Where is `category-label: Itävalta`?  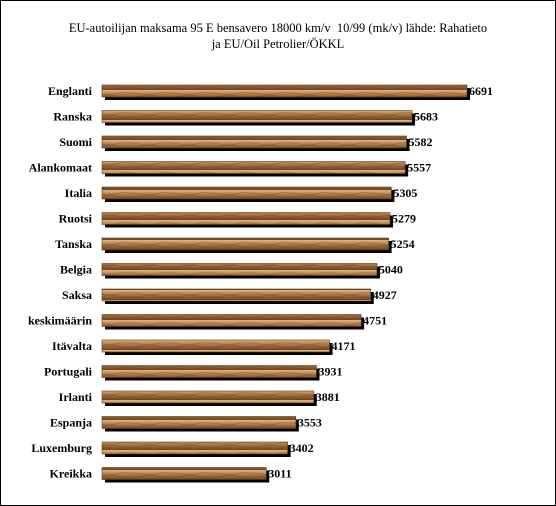 category-label: Itävalta is located at coordinates (72, 346).